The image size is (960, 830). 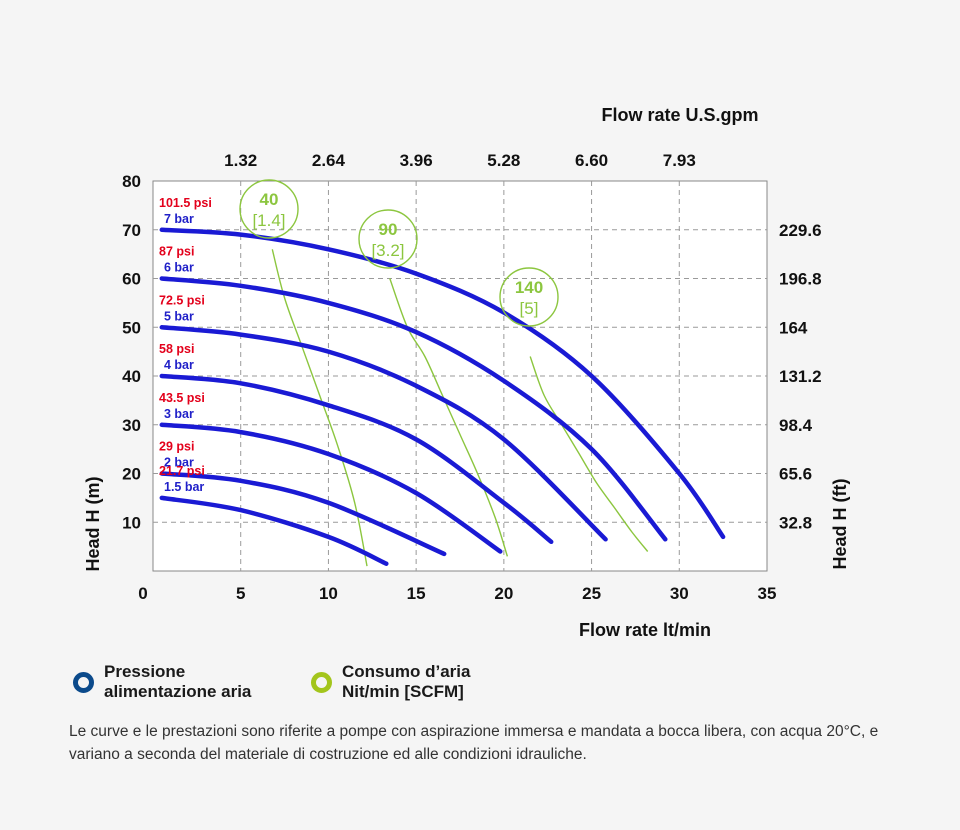 What do you see at coordinates (178, 691) in the screenshot?
I see `legend-pressure-line2: alimentazione aria` at bounding box center [178, 691].